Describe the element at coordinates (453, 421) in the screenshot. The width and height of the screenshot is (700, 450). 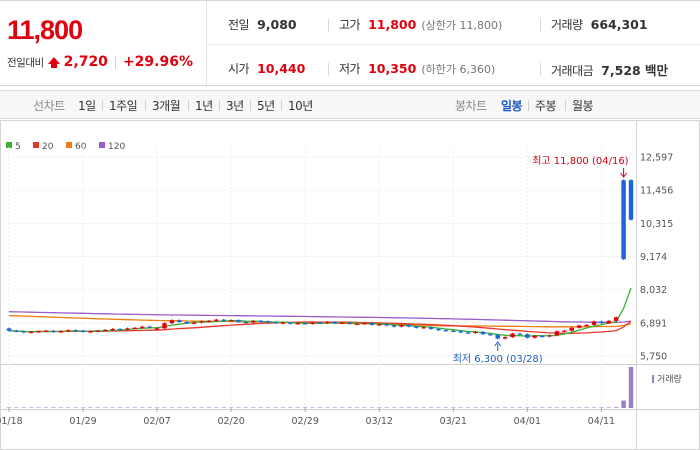
I see `x-tick-label: 03/21` at that location.